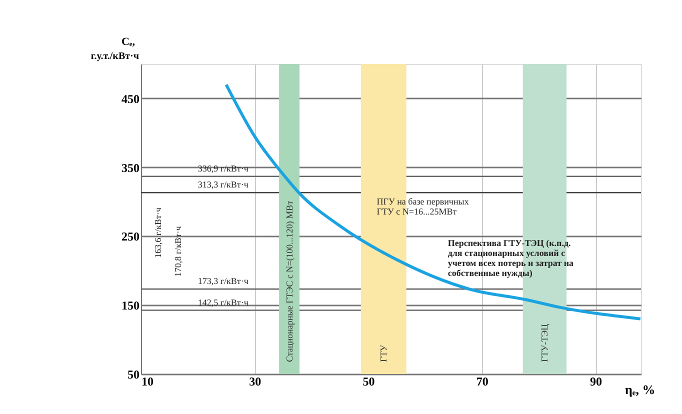  Describe the element at coordinates (131, 99) in the screenshot. I see `y-tick-label: 450` at that location.